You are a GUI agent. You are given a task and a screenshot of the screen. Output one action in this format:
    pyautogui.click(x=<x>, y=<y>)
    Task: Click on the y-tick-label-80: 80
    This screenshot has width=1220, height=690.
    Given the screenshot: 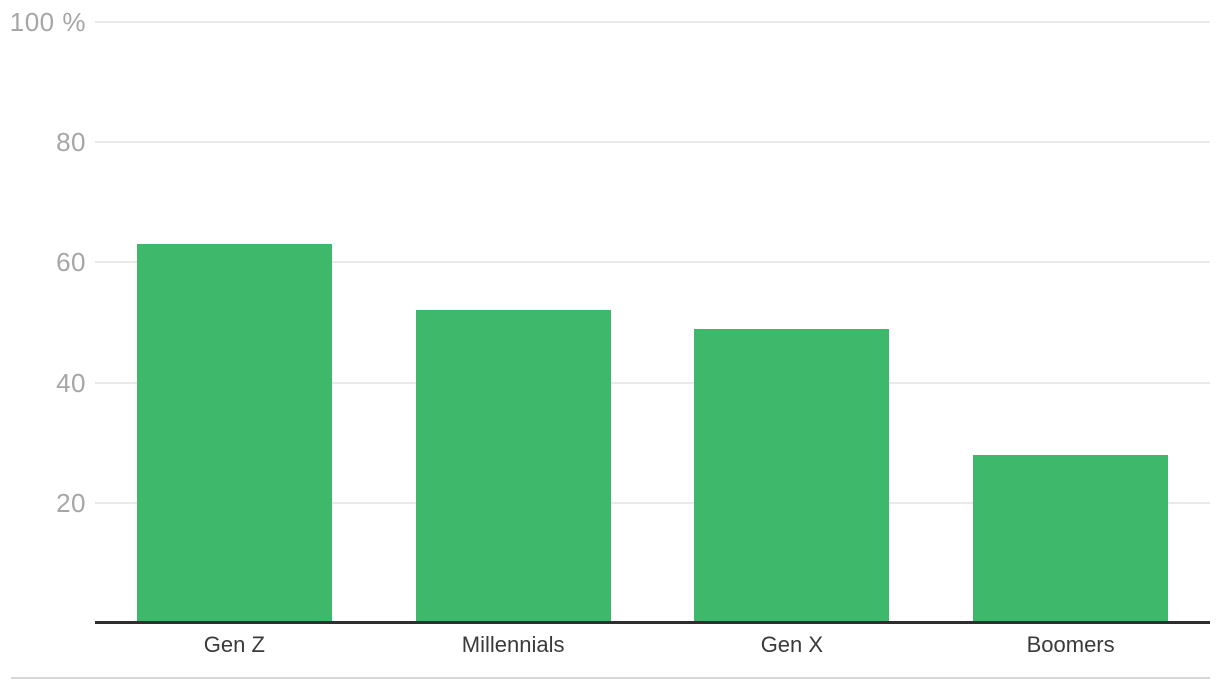 What is the action you would take?
    pyautogui.click(x=71, y=142)
    